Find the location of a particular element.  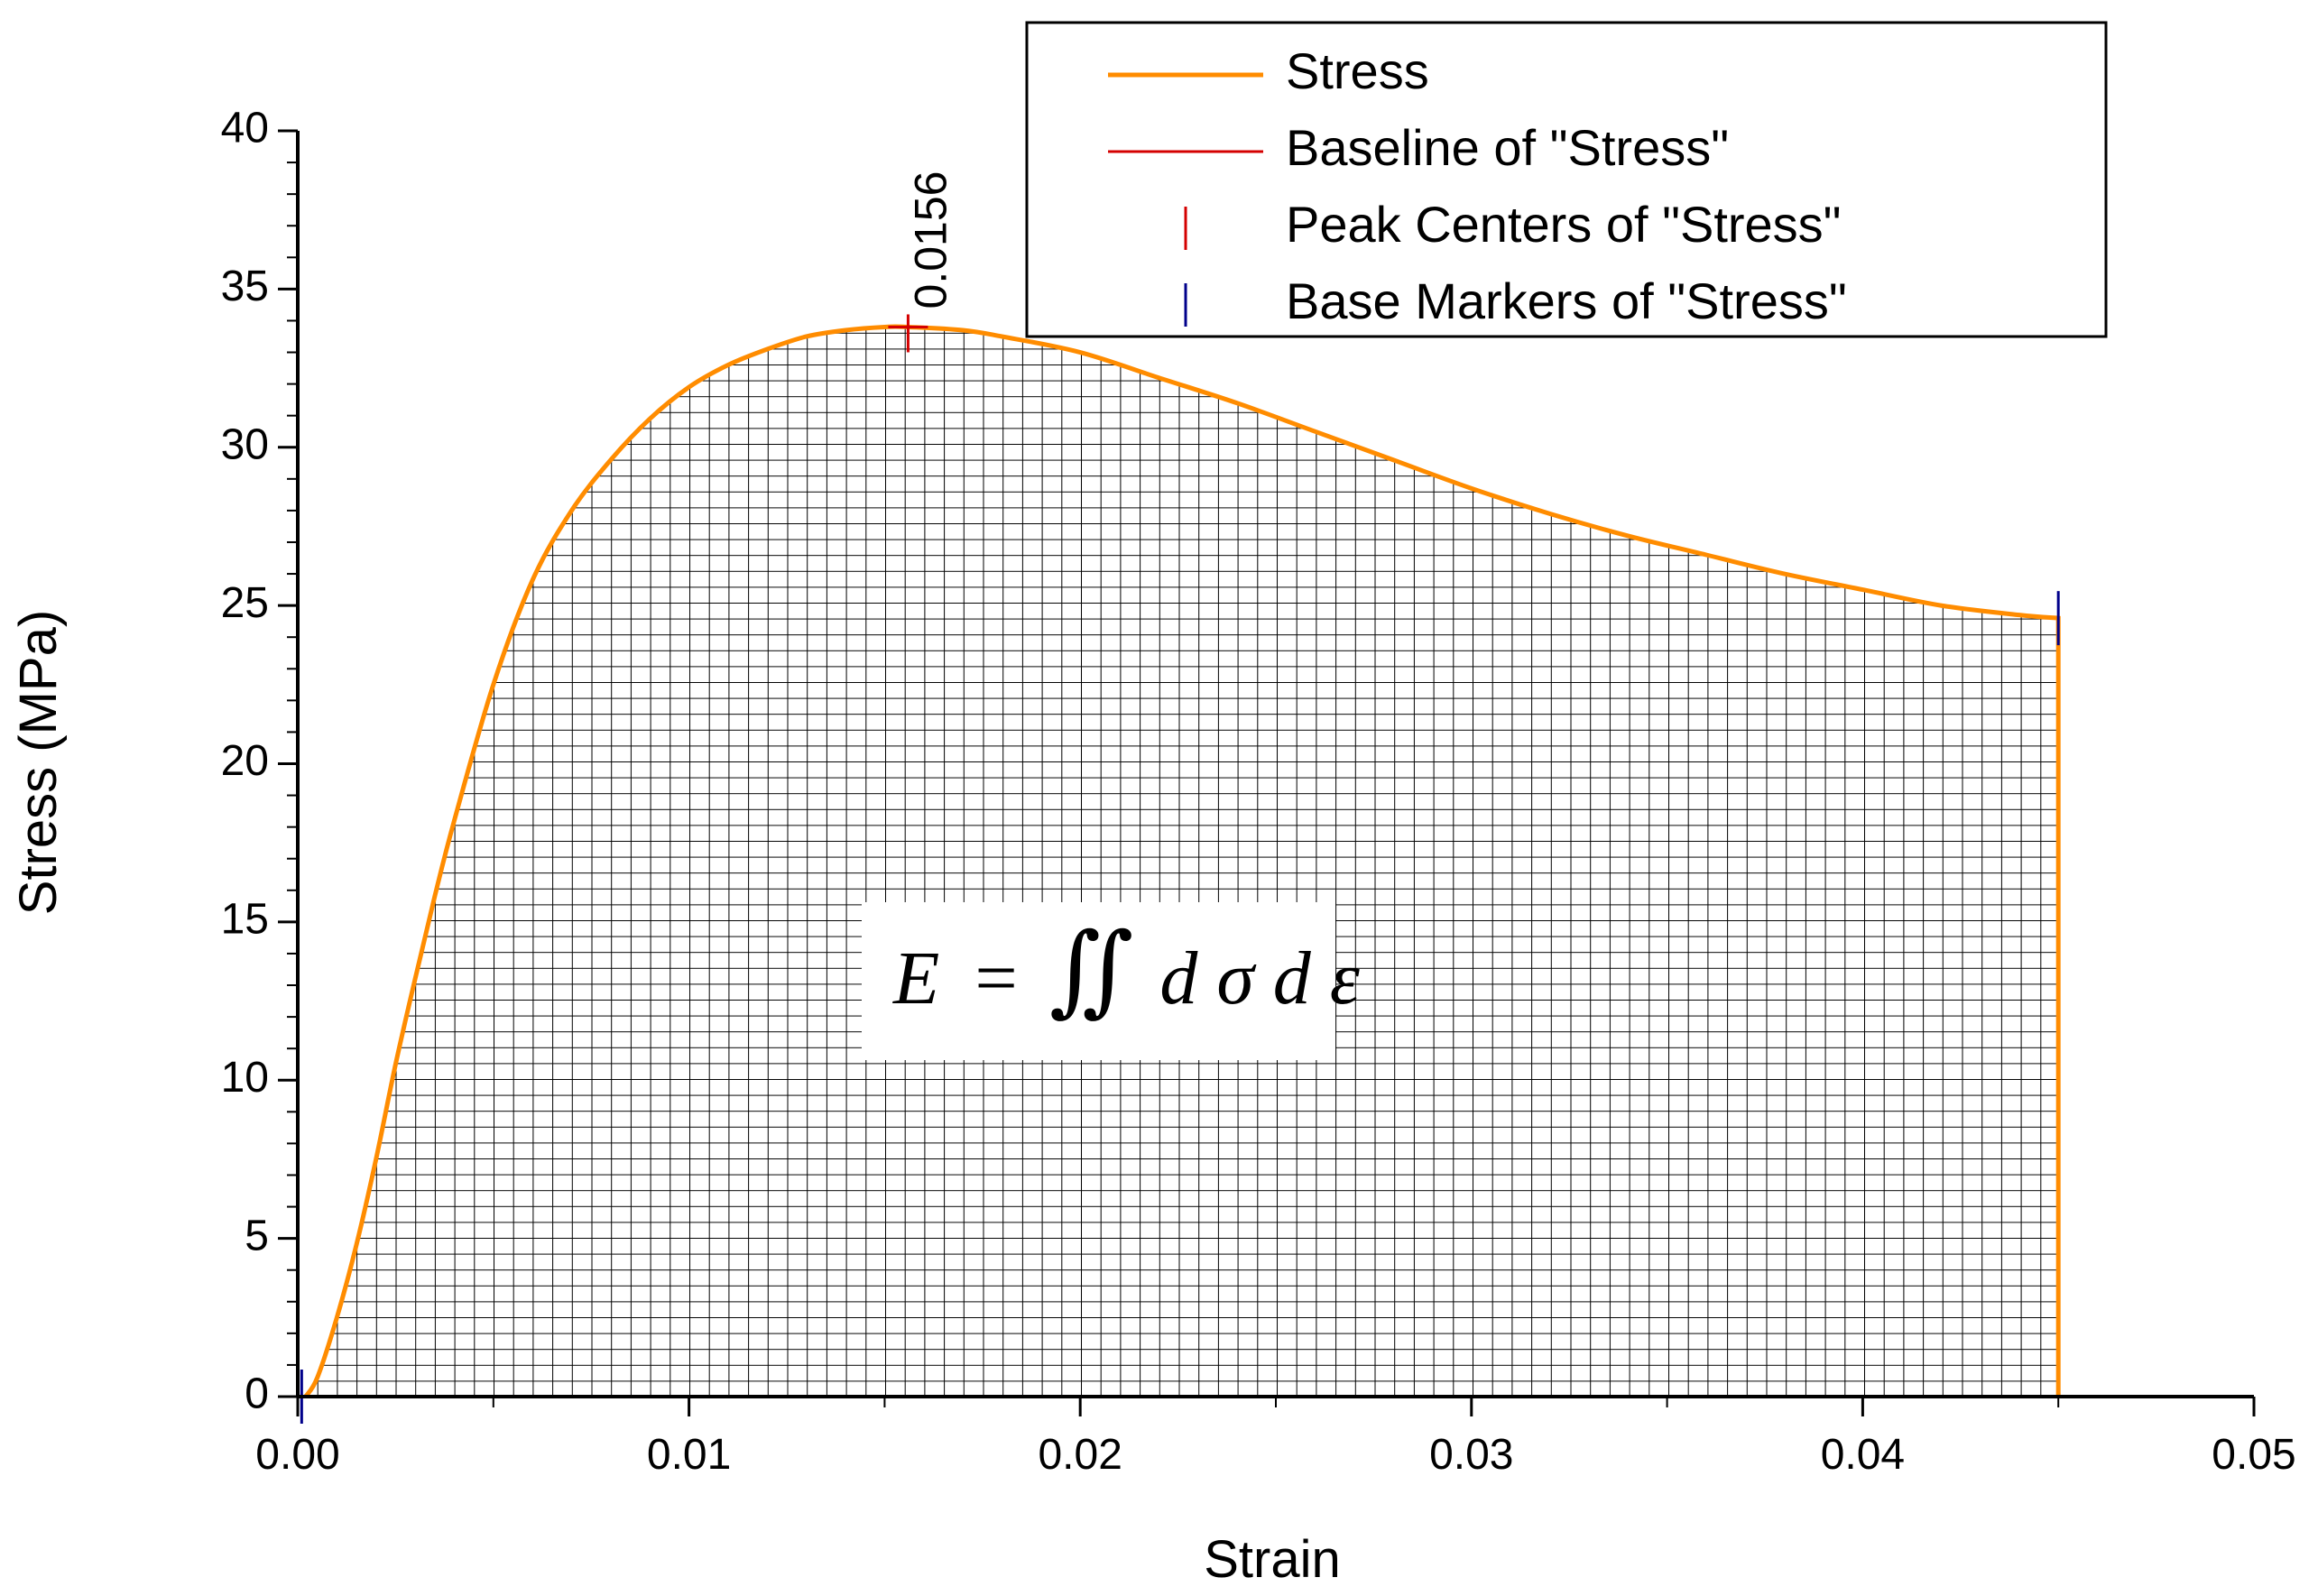

formula-sigma: σ is located at coordinates (1236, 978).